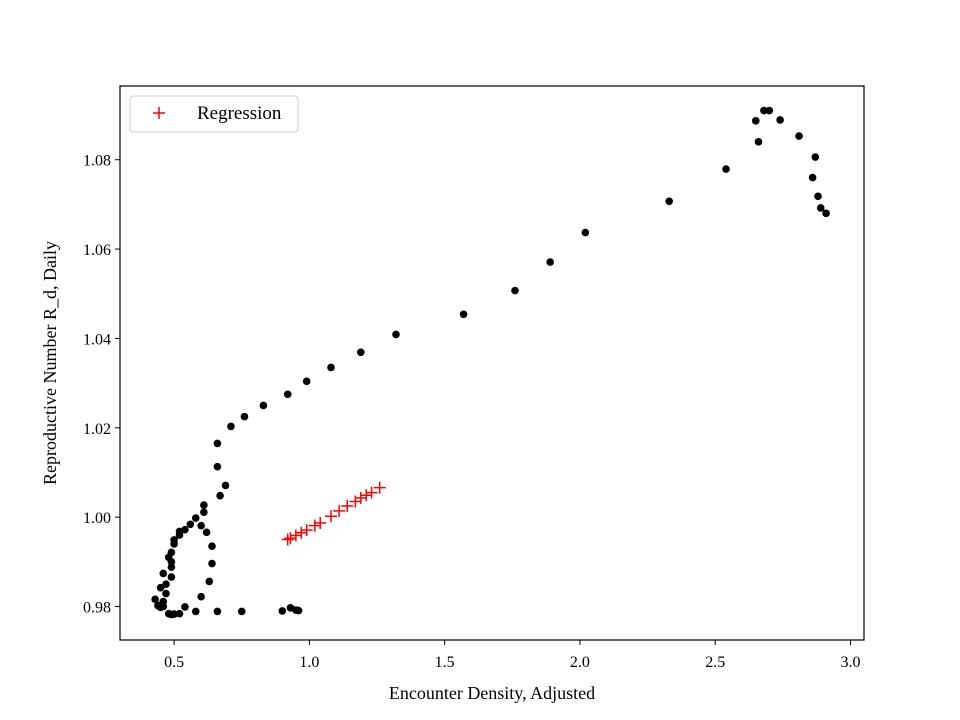  What do you see at coordinates (50, 363) in the screenshot?
I see `y-axis-label: Reproductive Number R_d, Daily` at bounding box center [50, 363].